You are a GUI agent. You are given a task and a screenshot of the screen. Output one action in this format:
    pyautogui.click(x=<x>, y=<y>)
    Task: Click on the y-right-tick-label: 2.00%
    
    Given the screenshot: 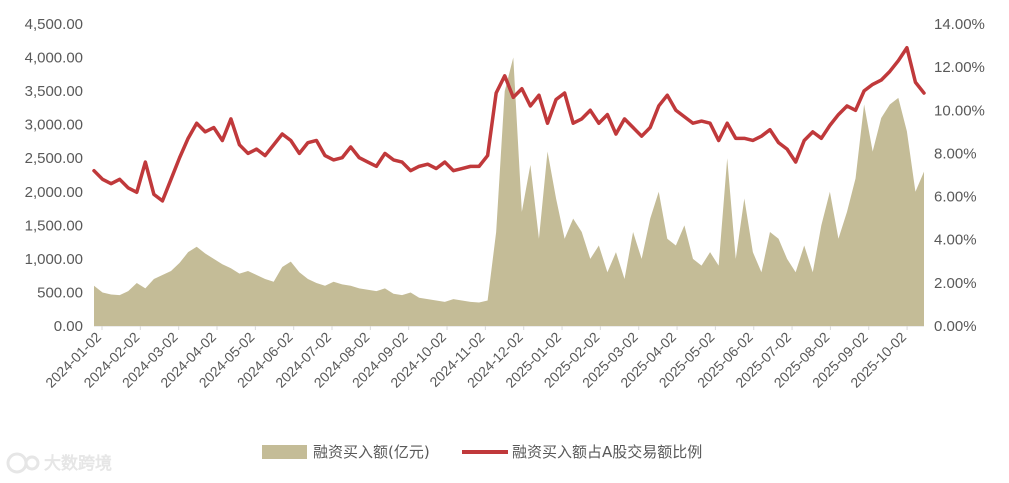 What is the action you would take?
    pyautogui.click(x=955, y=283)
    